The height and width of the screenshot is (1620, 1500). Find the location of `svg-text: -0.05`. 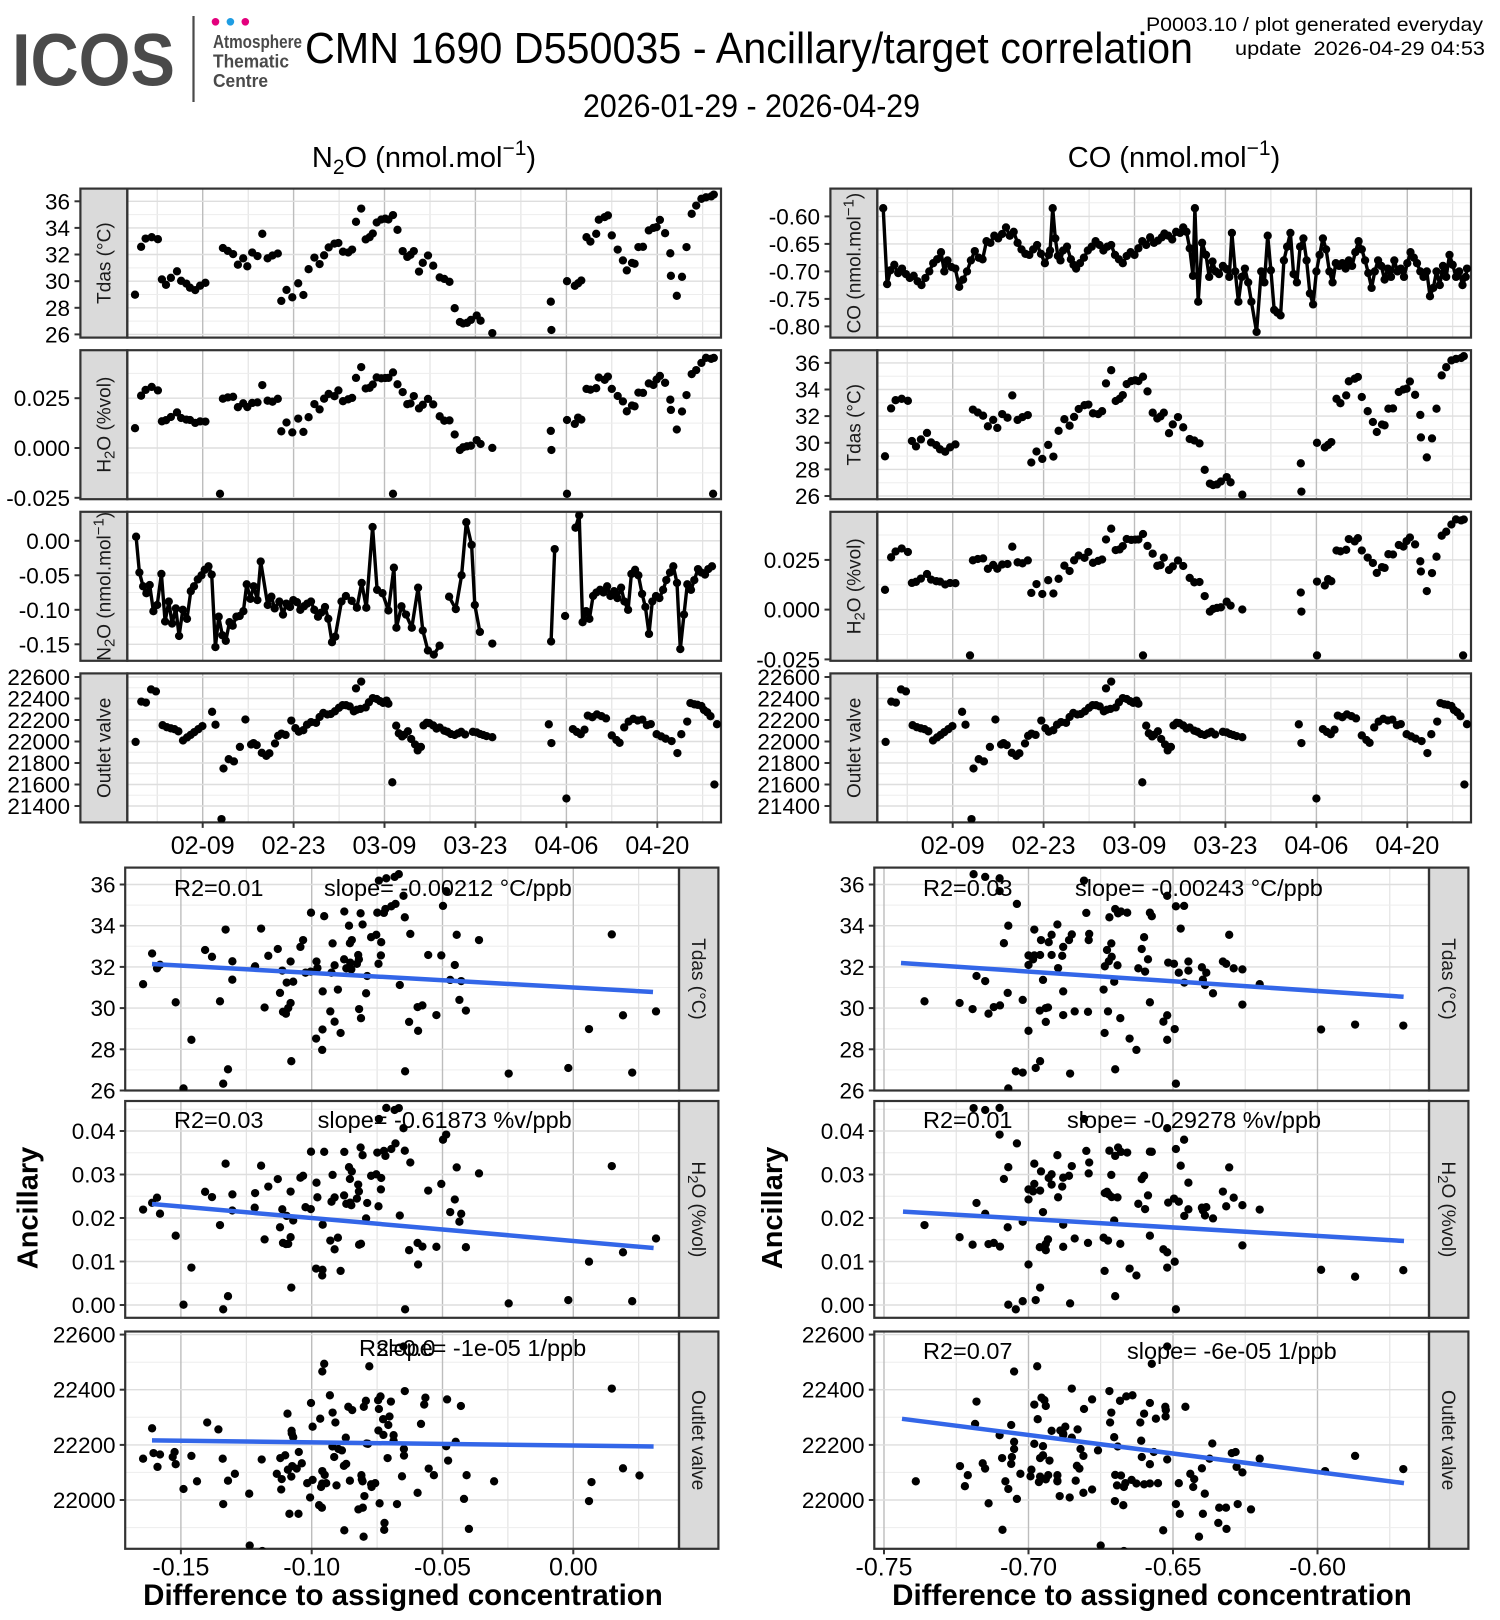

svg-text: -0.05 is located at coordinates (44, 575).